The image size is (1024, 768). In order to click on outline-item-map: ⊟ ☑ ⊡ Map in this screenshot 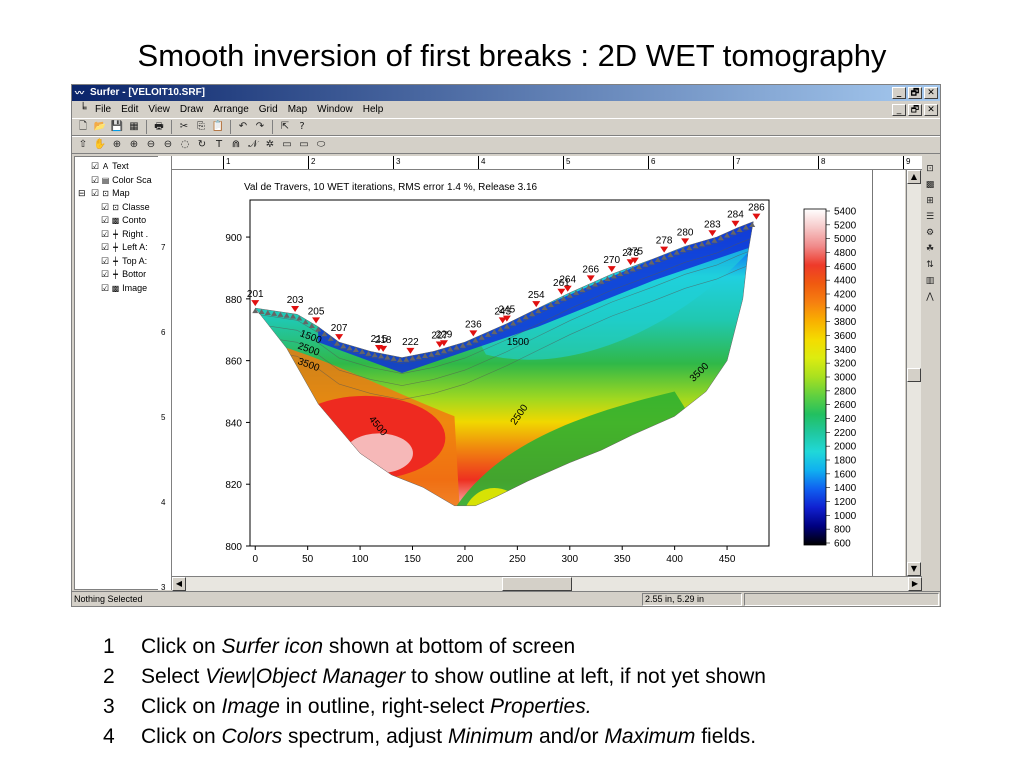, I will do `click(104, 193)`.